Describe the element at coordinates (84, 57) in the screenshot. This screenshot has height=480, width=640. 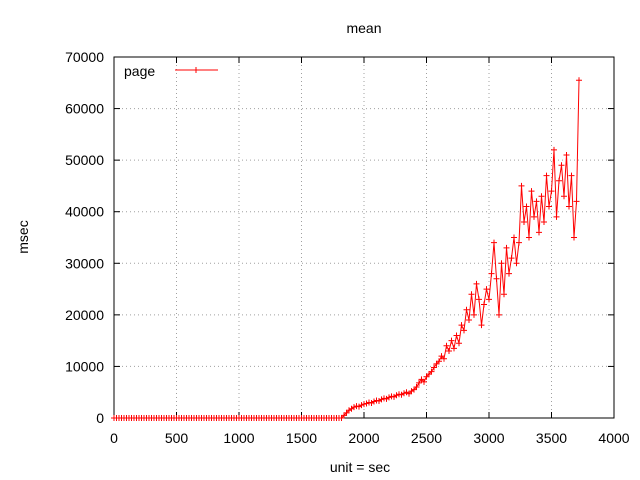
I see `y-tick-label: 70000` at that location.